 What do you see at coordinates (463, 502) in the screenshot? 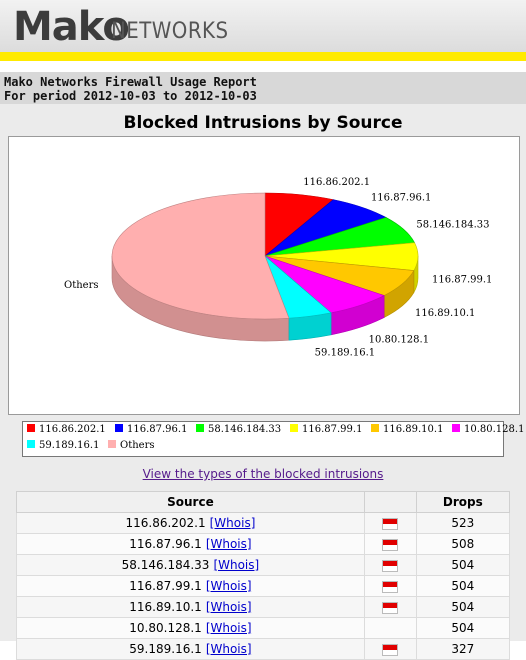
I see `drops-header: Drops` at bounding box center [463, 502].